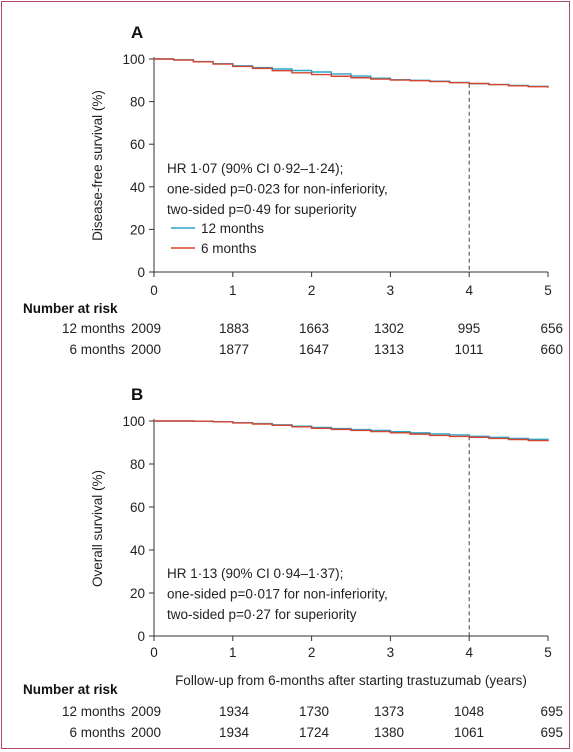 The height and width of the screenshot is (752, 573). What do you see at coordinates (468, 349) in the screenshot?
I see `risk-value: 1011` at bounding box center [468, 349].